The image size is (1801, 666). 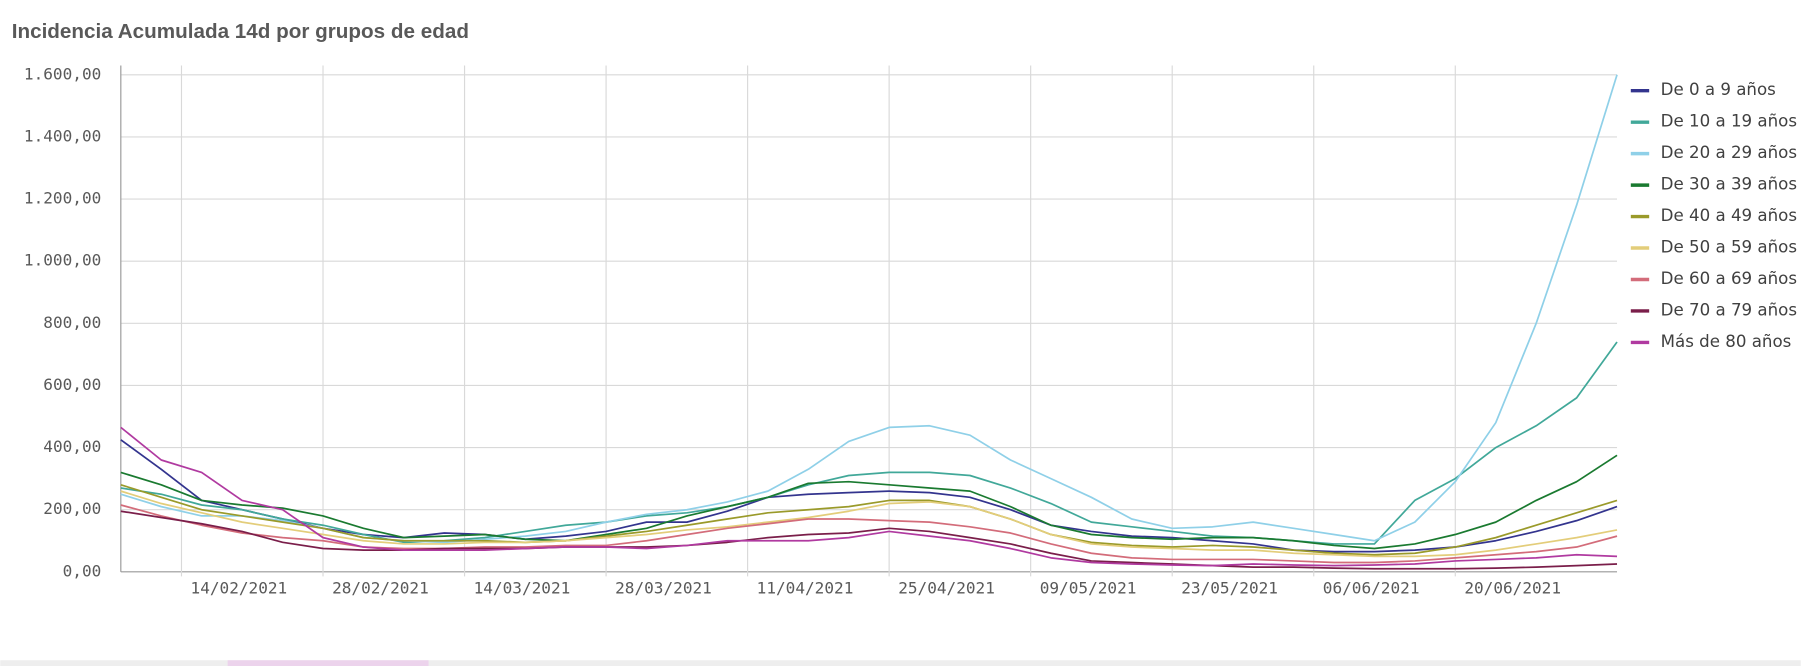 I want to click on y-tick-label: 1.200,00, so click(x=62, y=198).